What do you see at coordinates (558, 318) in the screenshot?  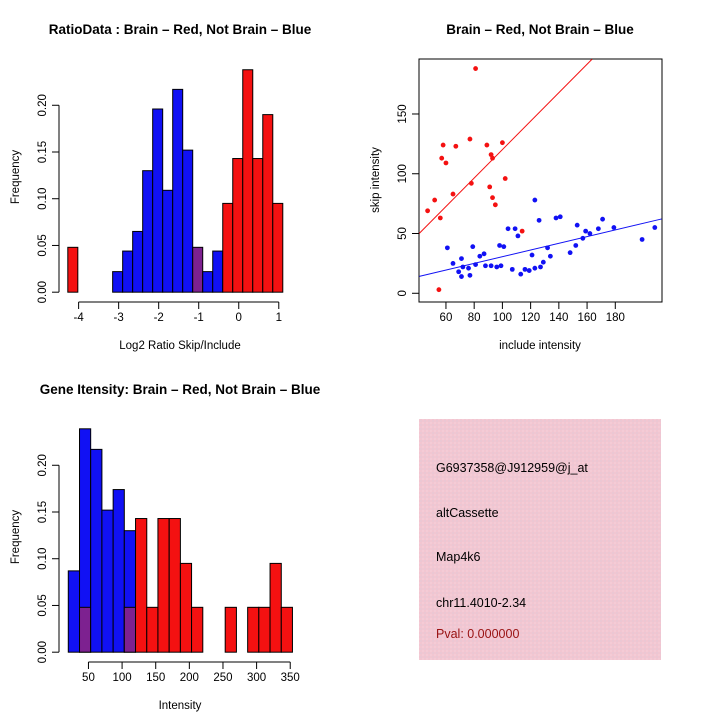 I see `x-tick-label: 140` at bounding box center [558, 318].